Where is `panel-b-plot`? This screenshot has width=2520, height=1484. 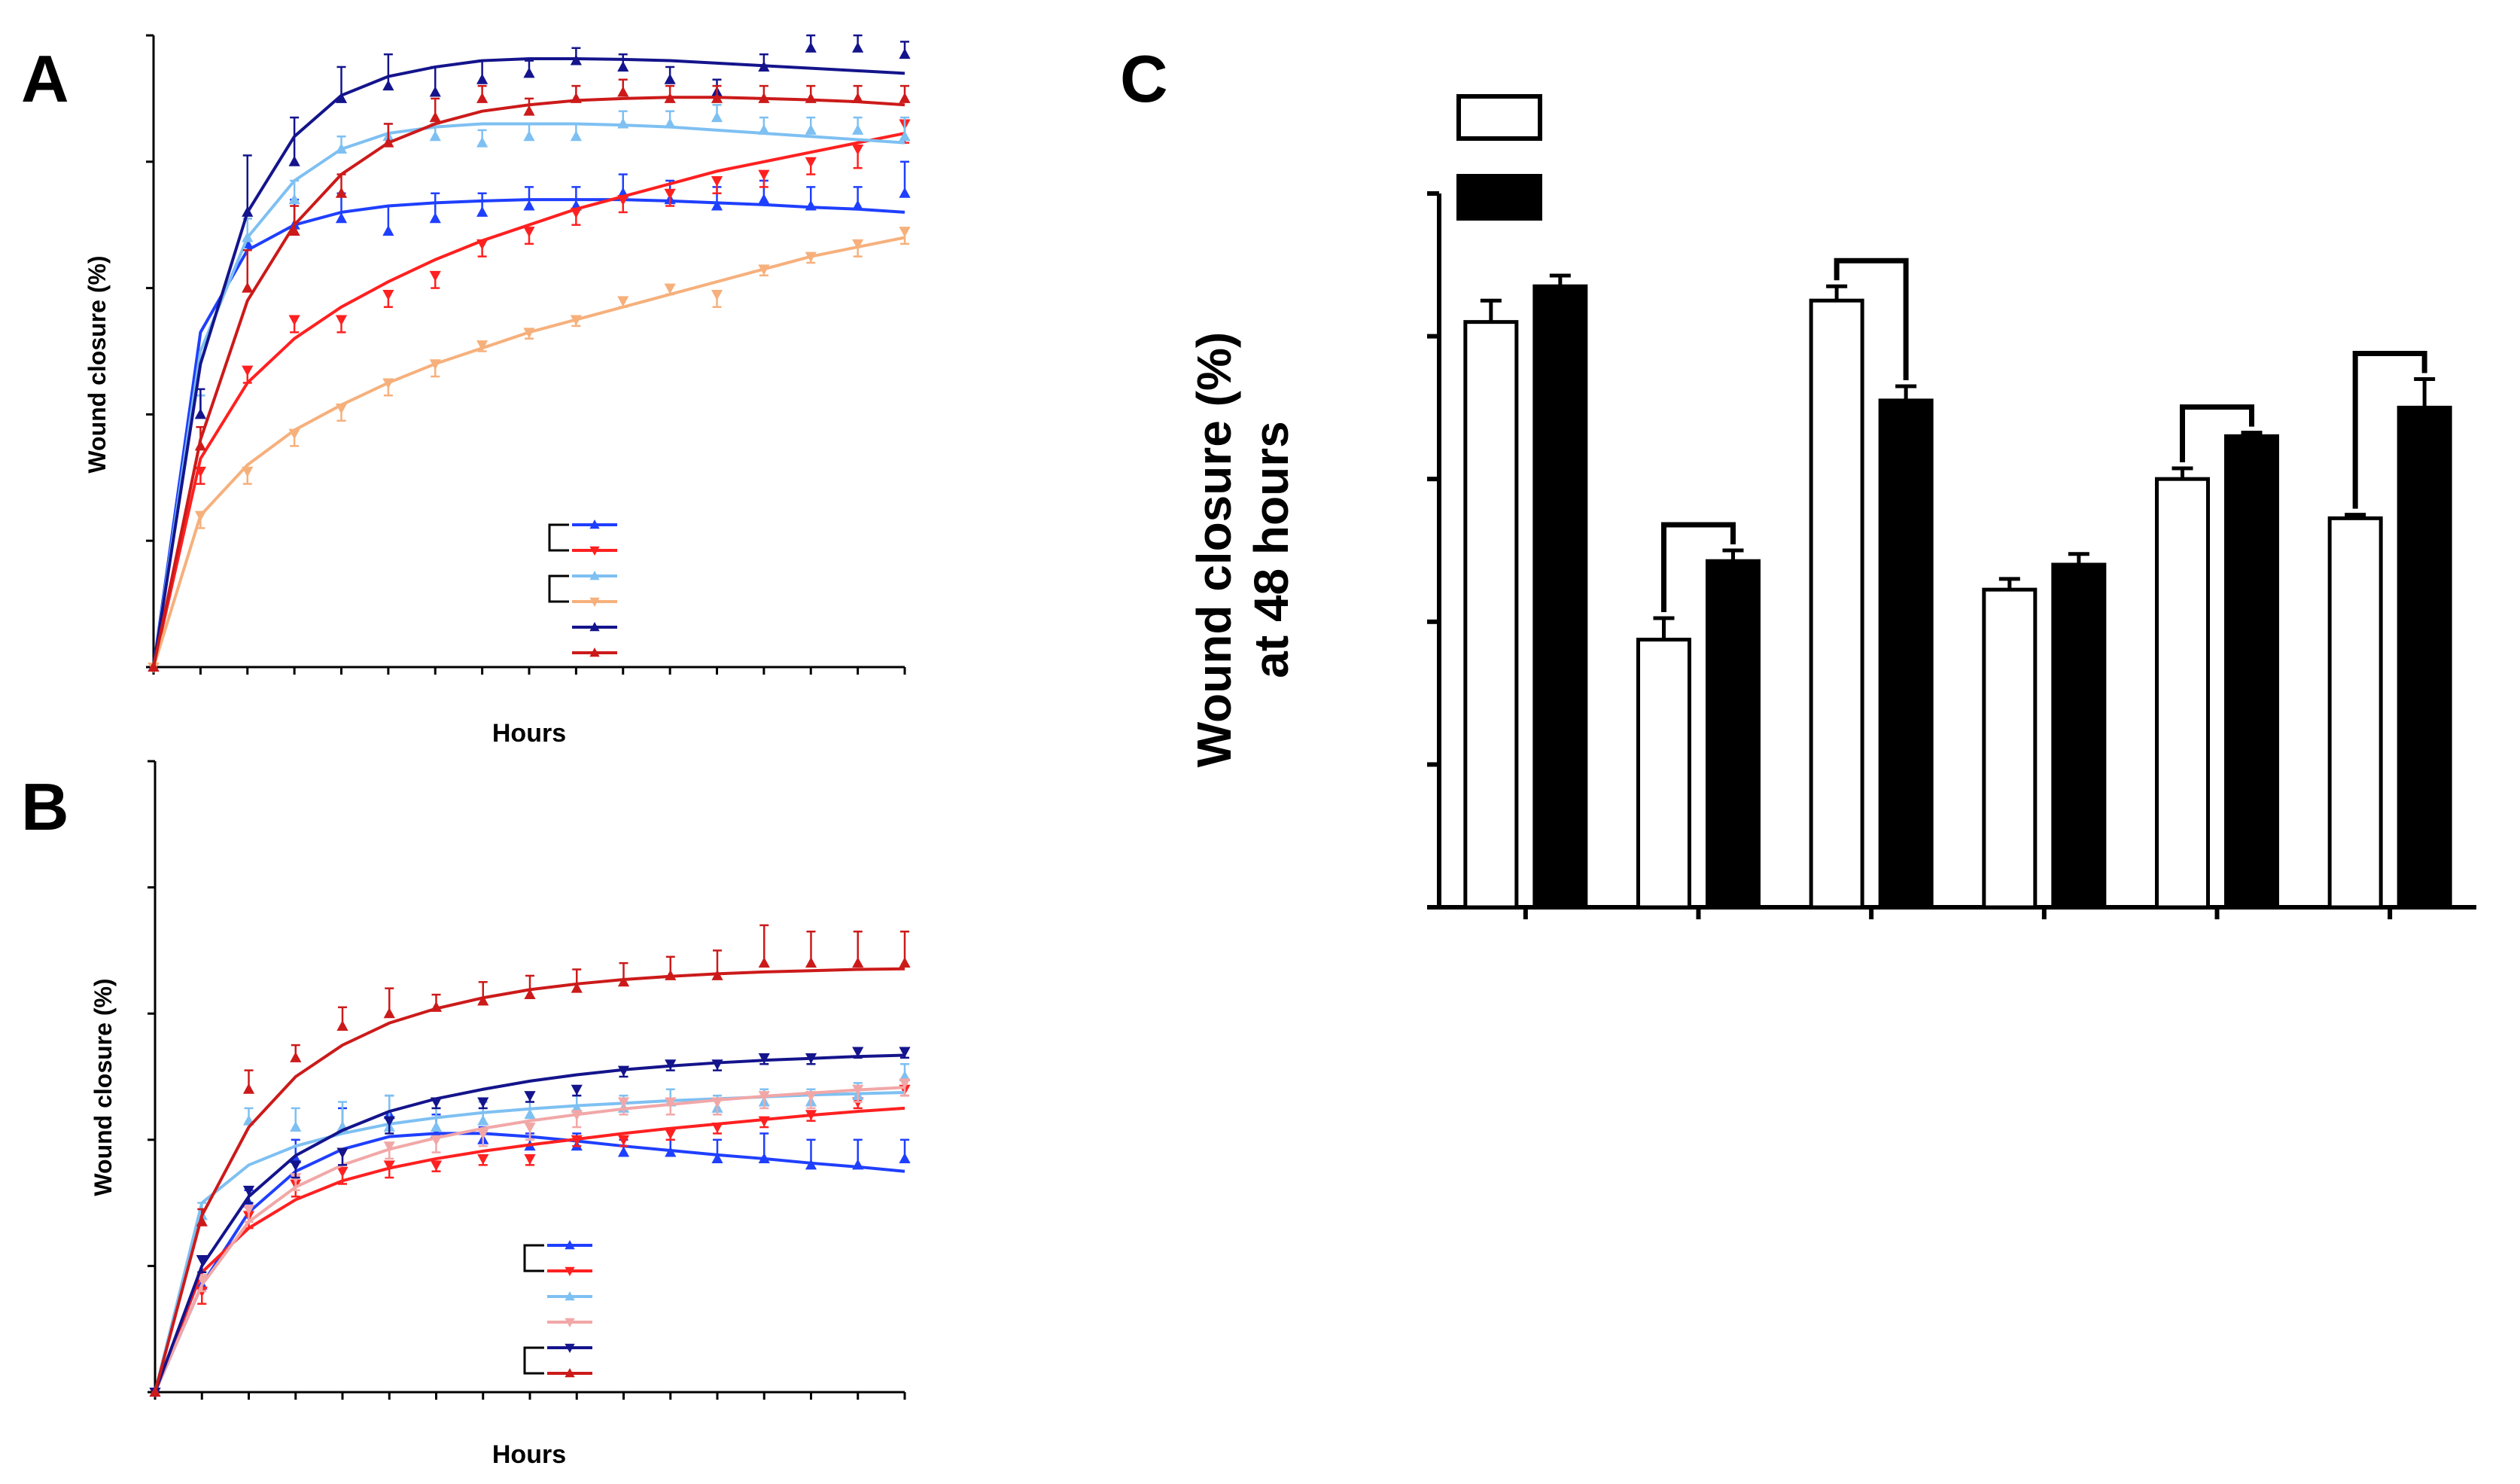
panel-b-plot is located at coordinates (529, 1080).